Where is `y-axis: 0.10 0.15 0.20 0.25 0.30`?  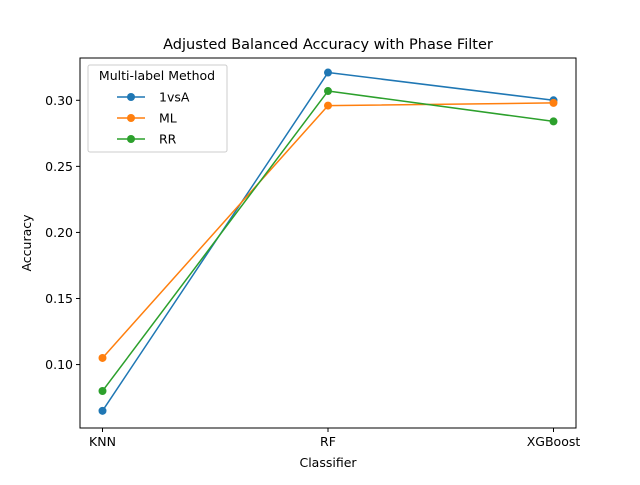 y-axis: 0.10 0.15 0.20 0.25 0.30 is located at coordinates (62, 232).